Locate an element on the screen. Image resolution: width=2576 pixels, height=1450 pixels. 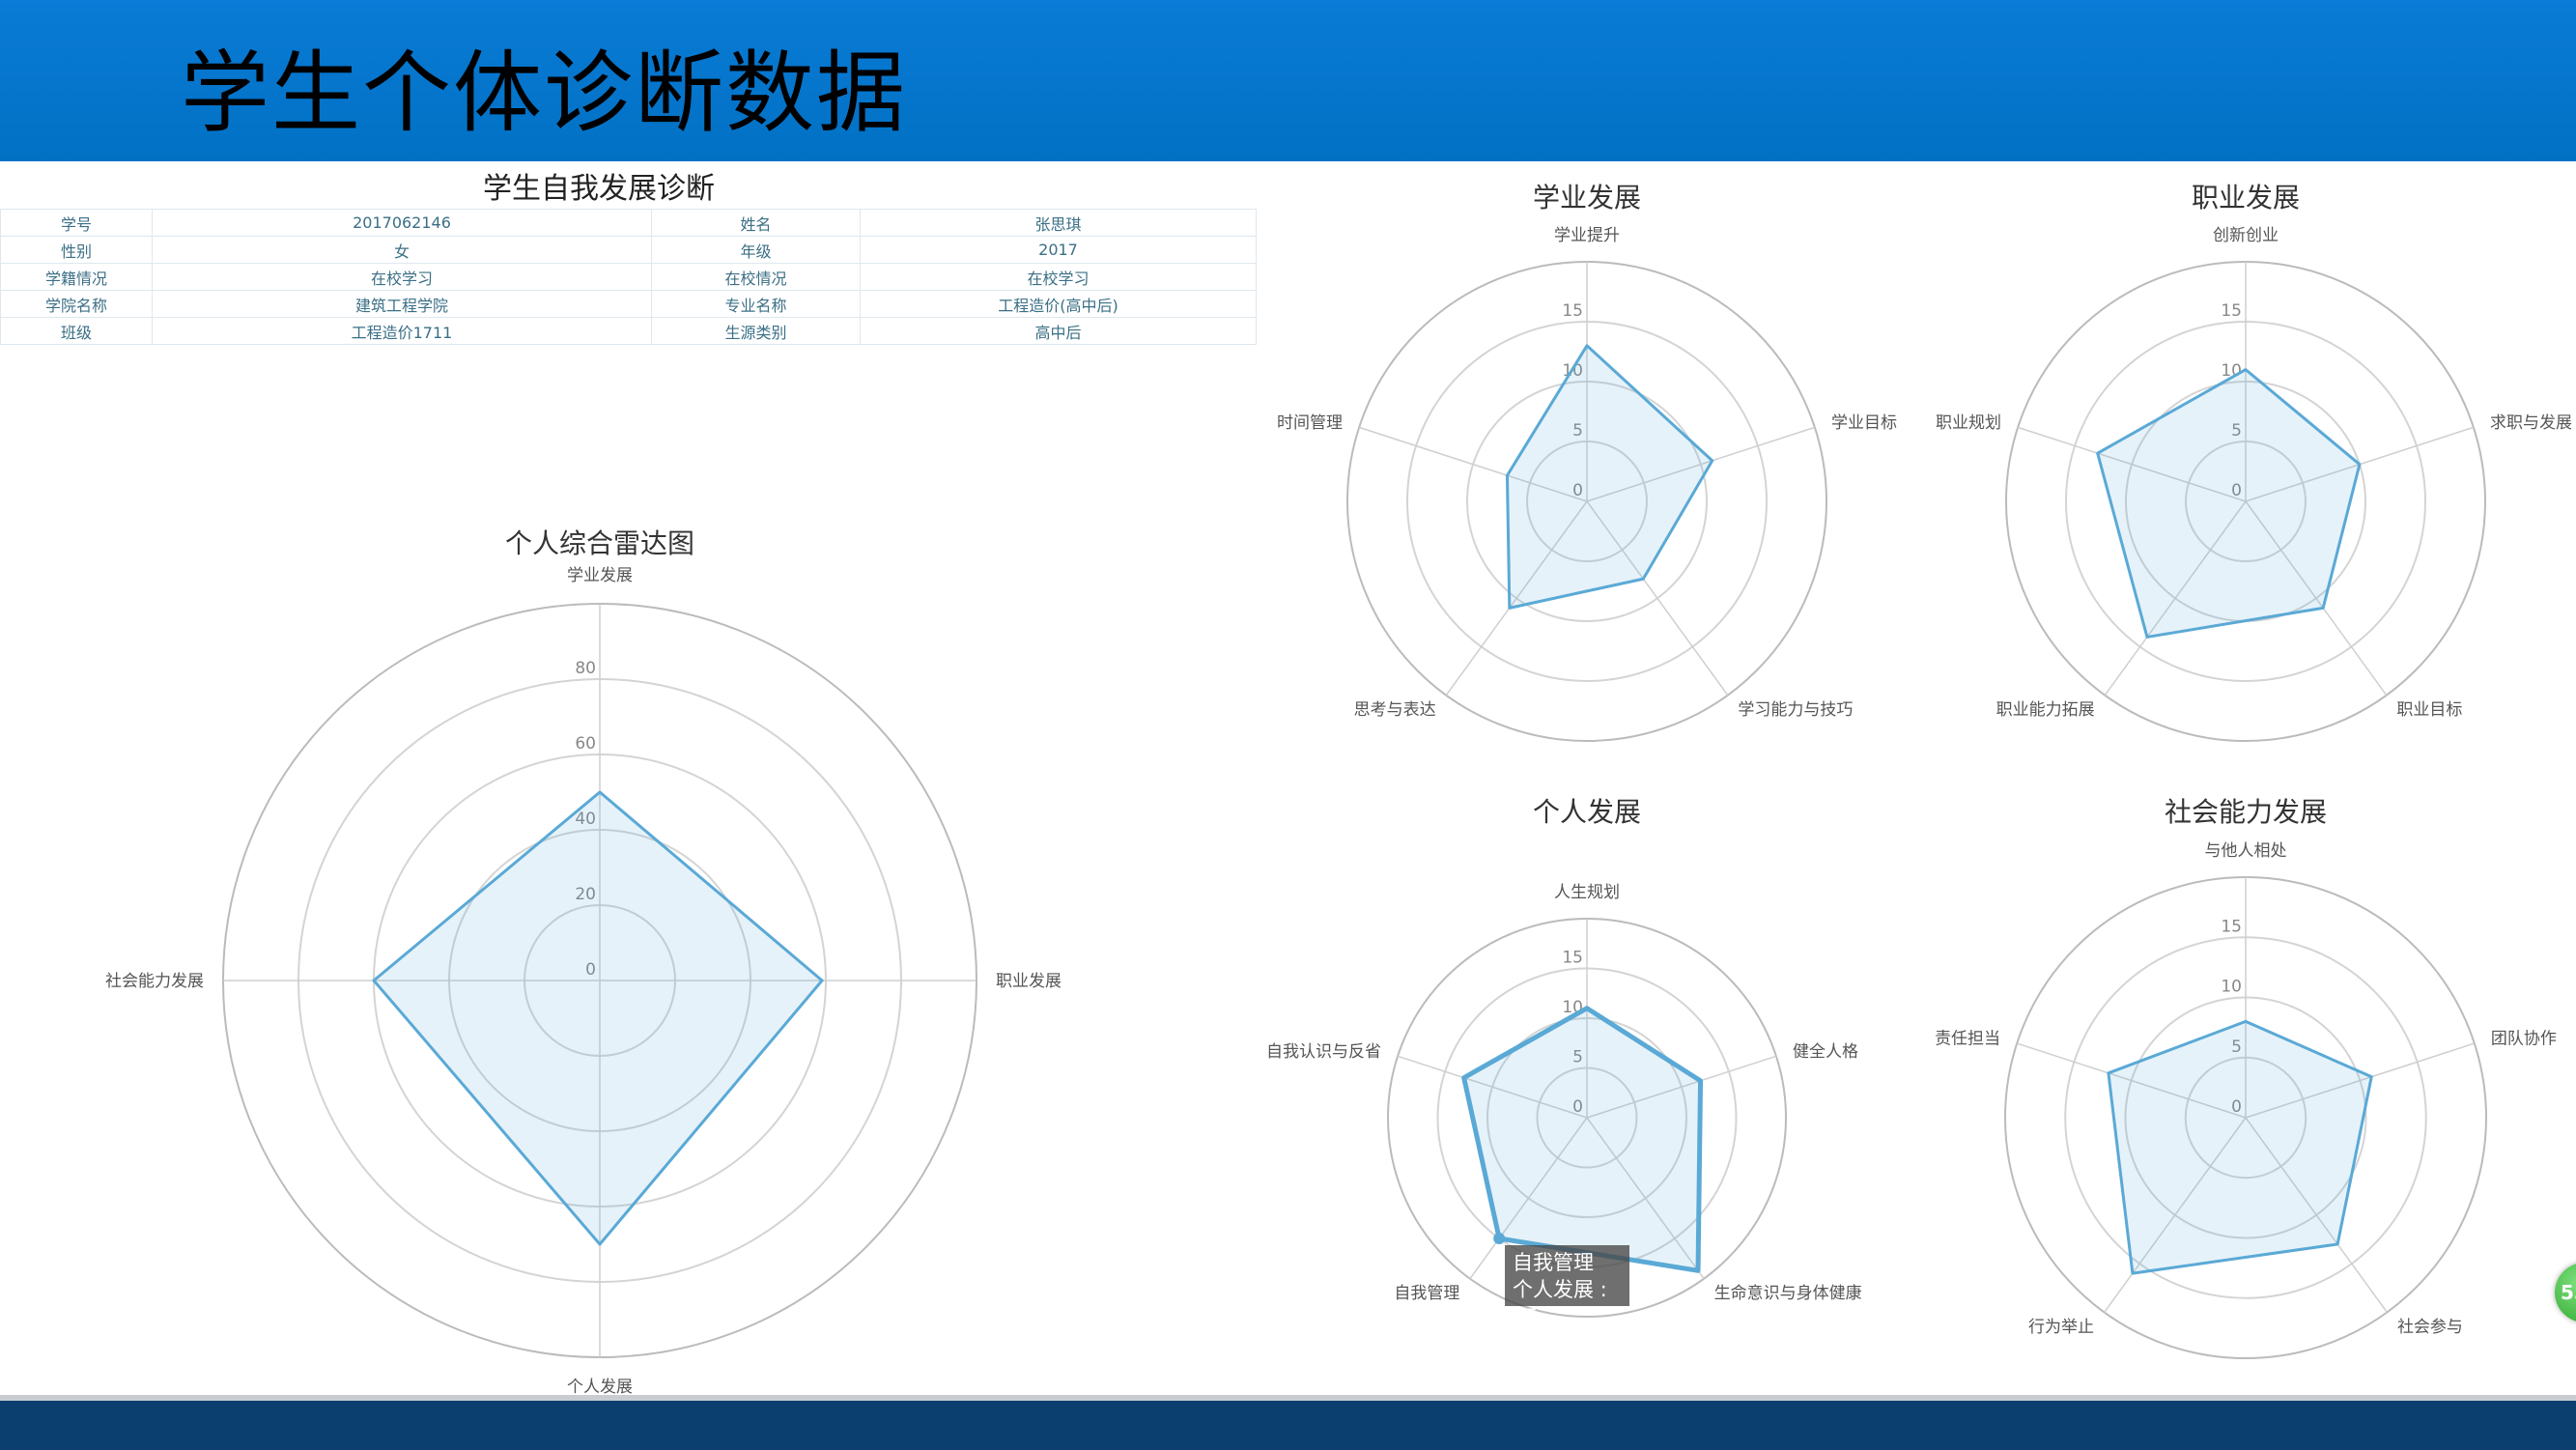
field-value: 女 is located at coordinates (402, 250).